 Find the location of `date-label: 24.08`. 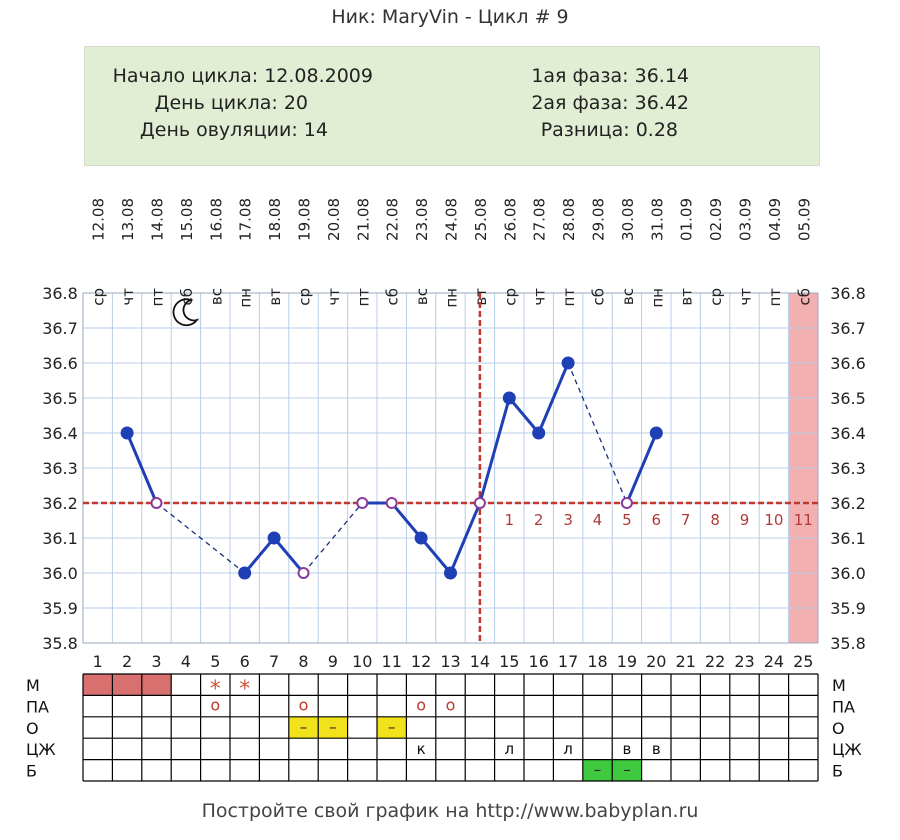

date-label: 24.08 is located at coordinates (452, 219).